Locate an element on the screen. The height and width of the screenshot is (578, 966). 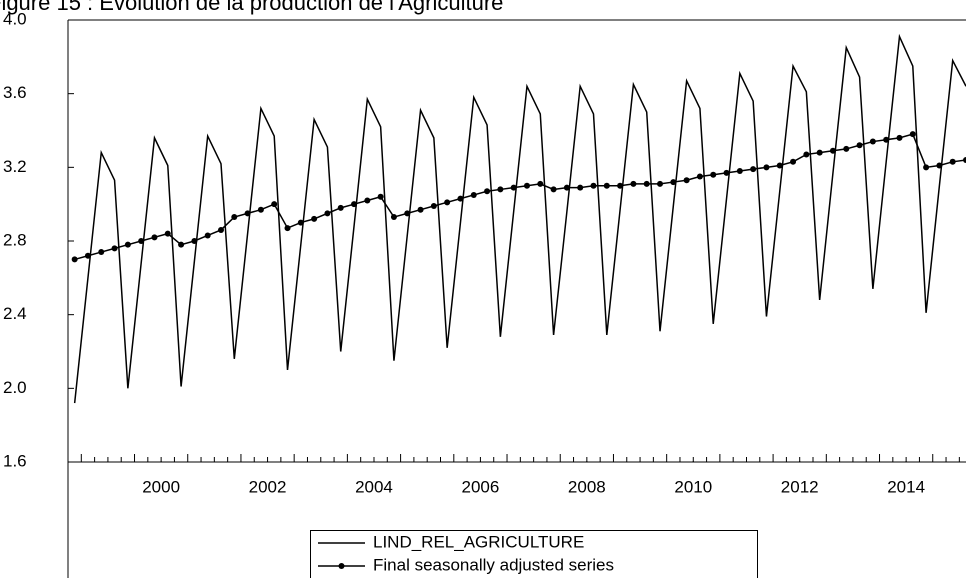
legend-box is located at coordinates (534, 554).